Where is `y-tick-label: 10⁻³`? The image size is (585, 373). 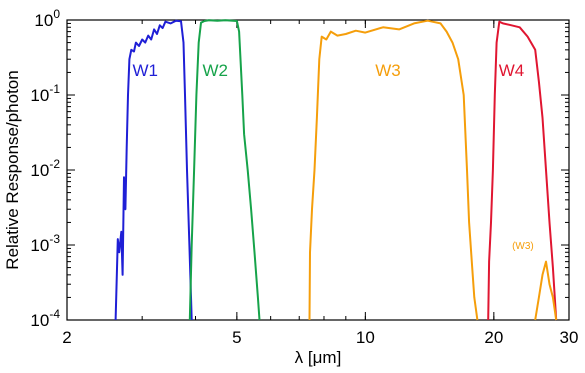 y-tick-label: 10⁻³ is located at coordinates (45, 243).